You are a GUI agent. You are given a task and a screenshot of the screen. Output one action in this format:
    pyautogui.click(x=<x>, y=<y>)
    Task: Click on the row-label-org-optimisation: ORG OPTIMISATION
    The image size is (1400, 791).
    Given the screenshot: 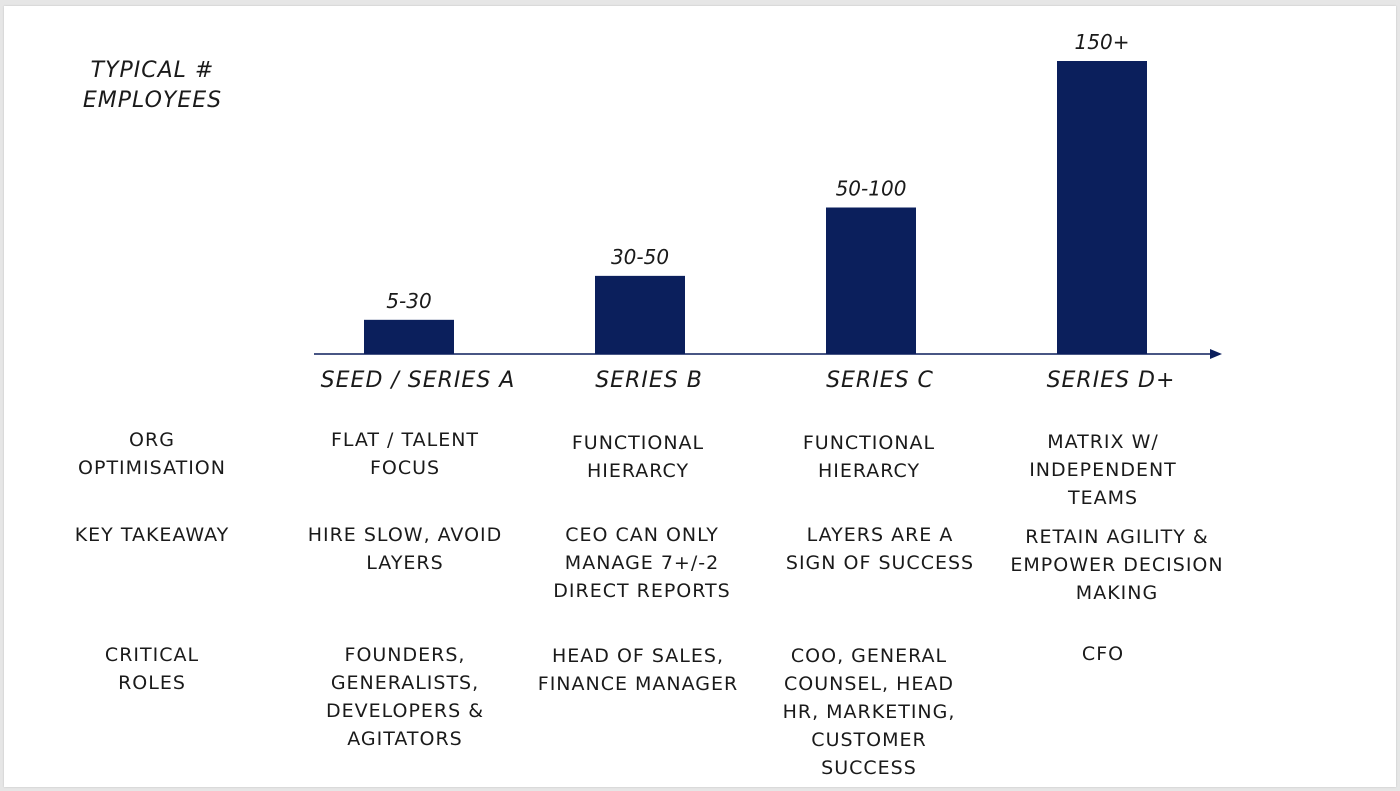 What is the action you would take?
    pyautogui.click(x=152, y=454)
    